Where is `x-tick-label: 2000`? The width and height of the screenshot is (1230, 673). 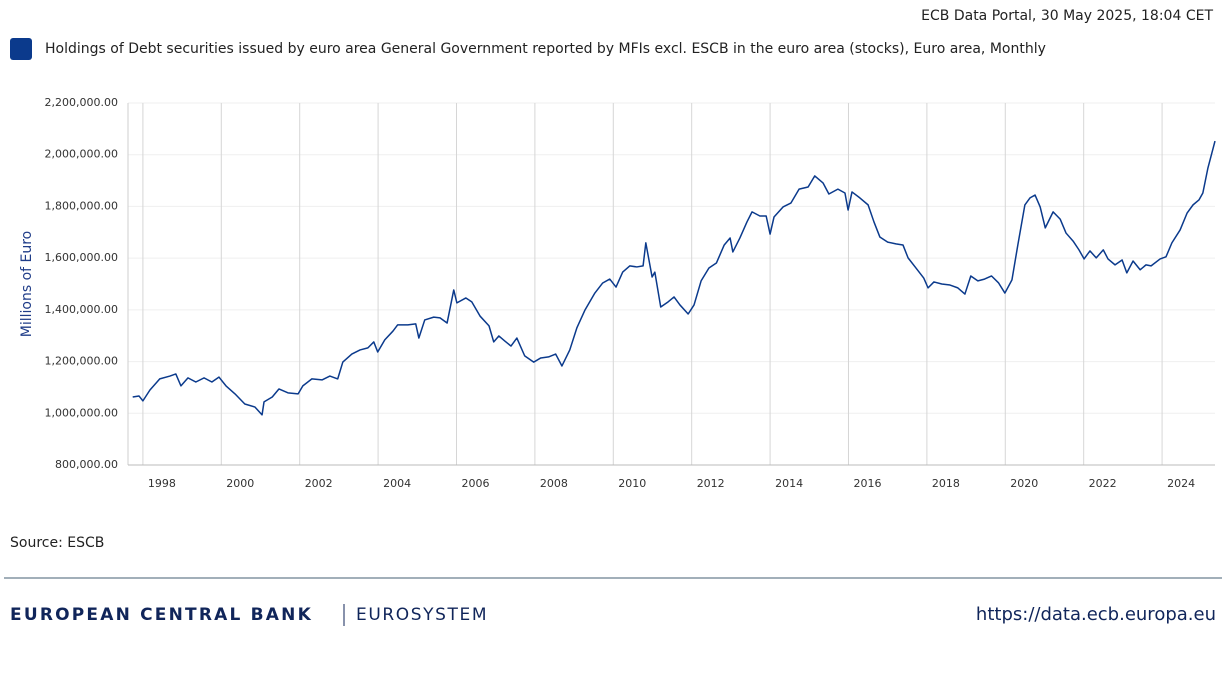
x-tick-label: 2000 is located at coordinates (240, 483).